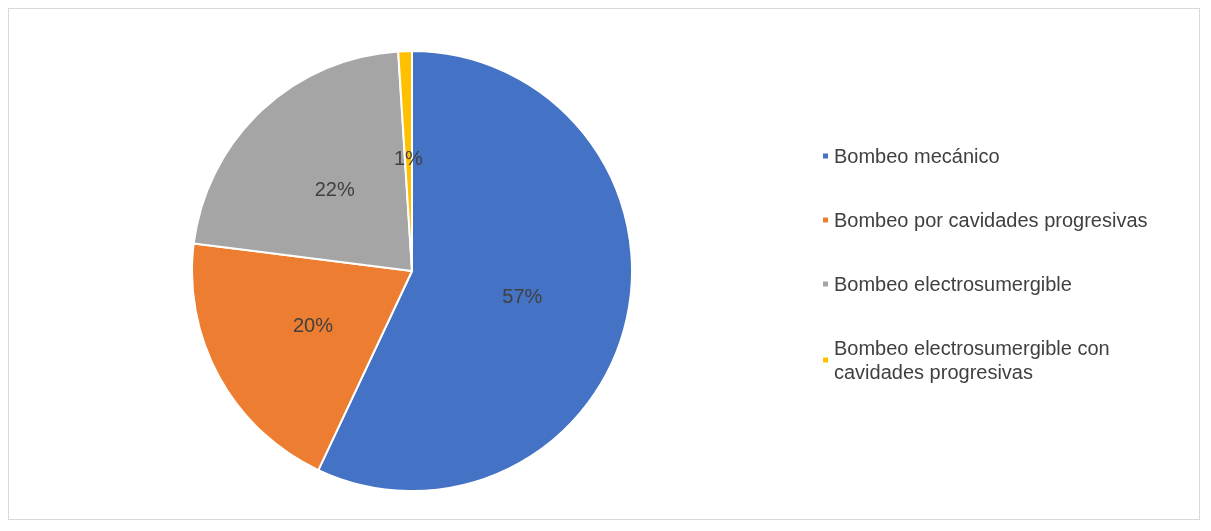 The width and height of the screenshot is (1211, 531). I want to click on legend-label: Bombeo electrosumergible con cavidades progresivas, so click(975, 360).